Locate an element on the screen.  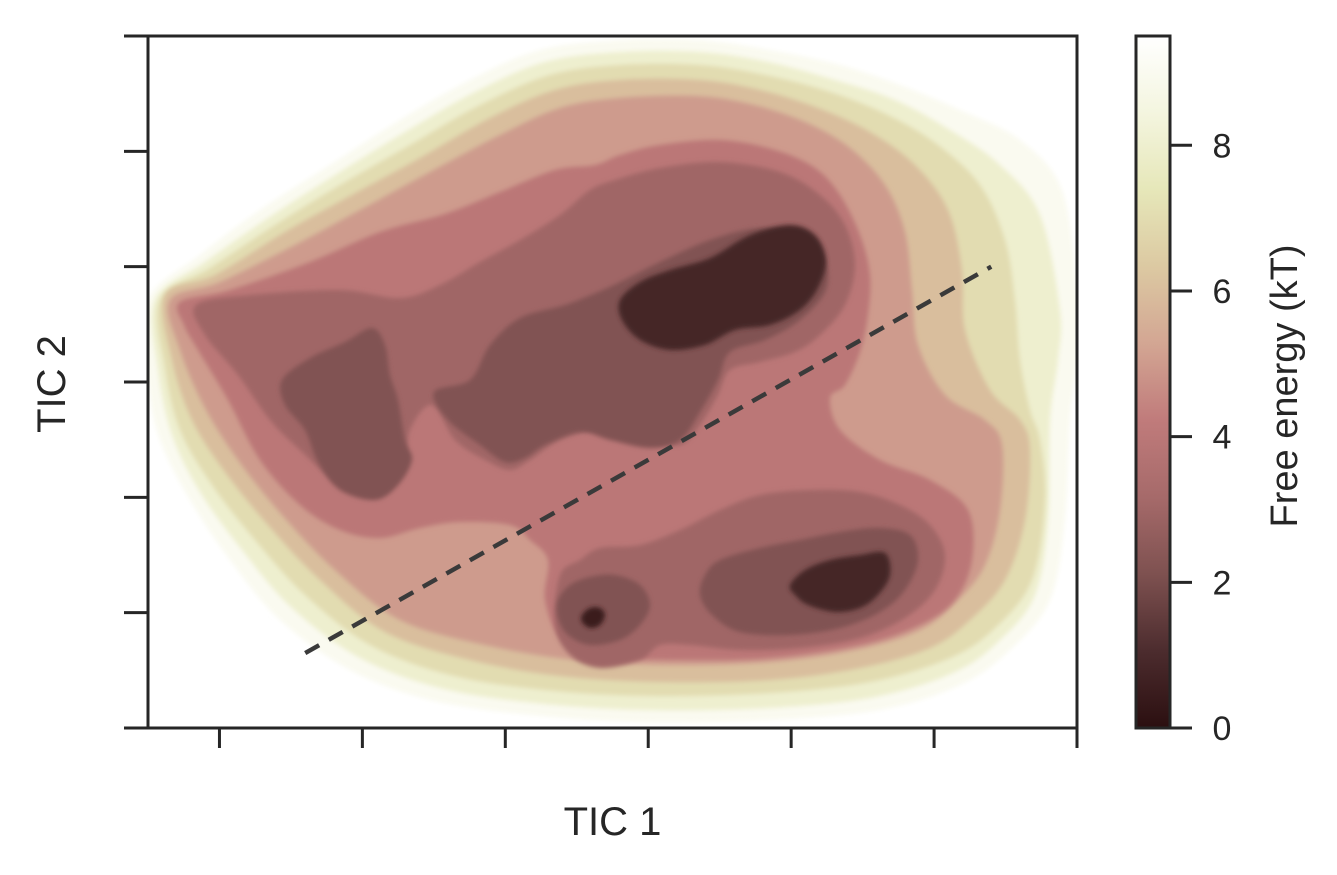
colorbar-tick-label: 6 is located at coordinates (1222, 292).